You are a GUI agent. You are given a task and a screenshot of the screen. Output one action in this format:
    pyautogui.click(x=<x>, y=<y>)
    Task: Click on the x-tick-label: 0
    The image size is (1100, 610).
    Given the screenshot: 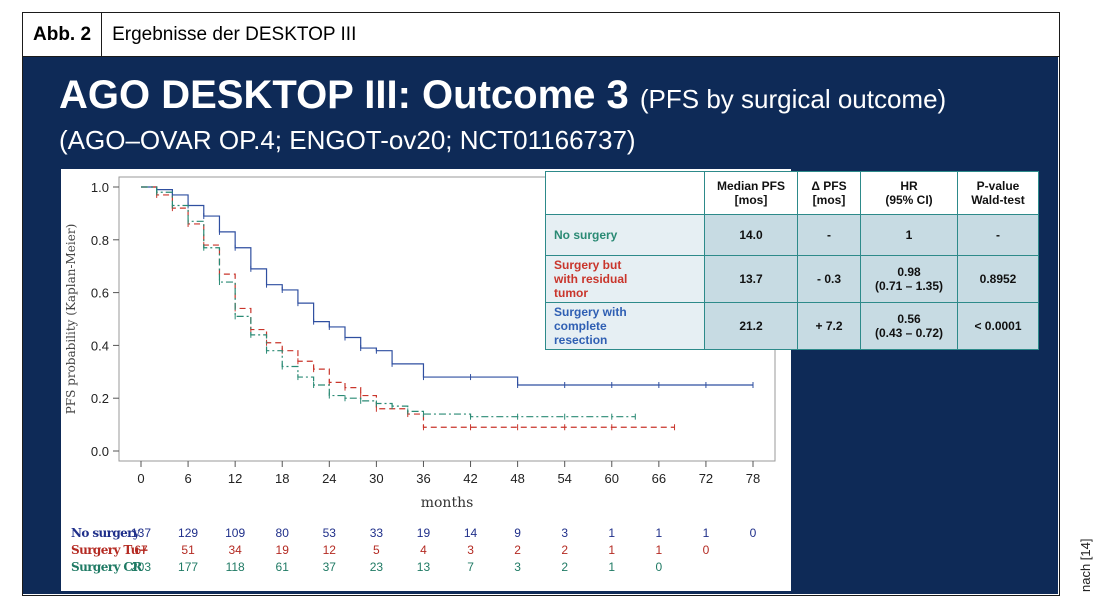 What is the action you would take?
    pyautogui.click(x=140, y=478)
    